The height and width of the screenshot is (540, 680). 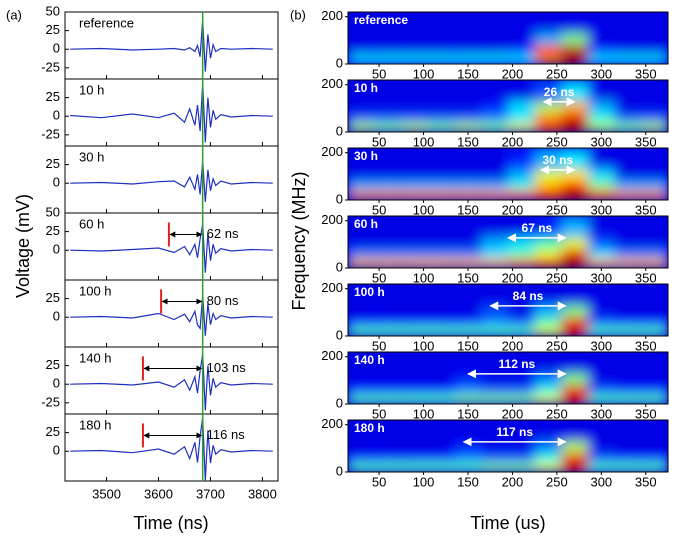 I want to click on x-tick-label: 100, so click(x=424, y=141).